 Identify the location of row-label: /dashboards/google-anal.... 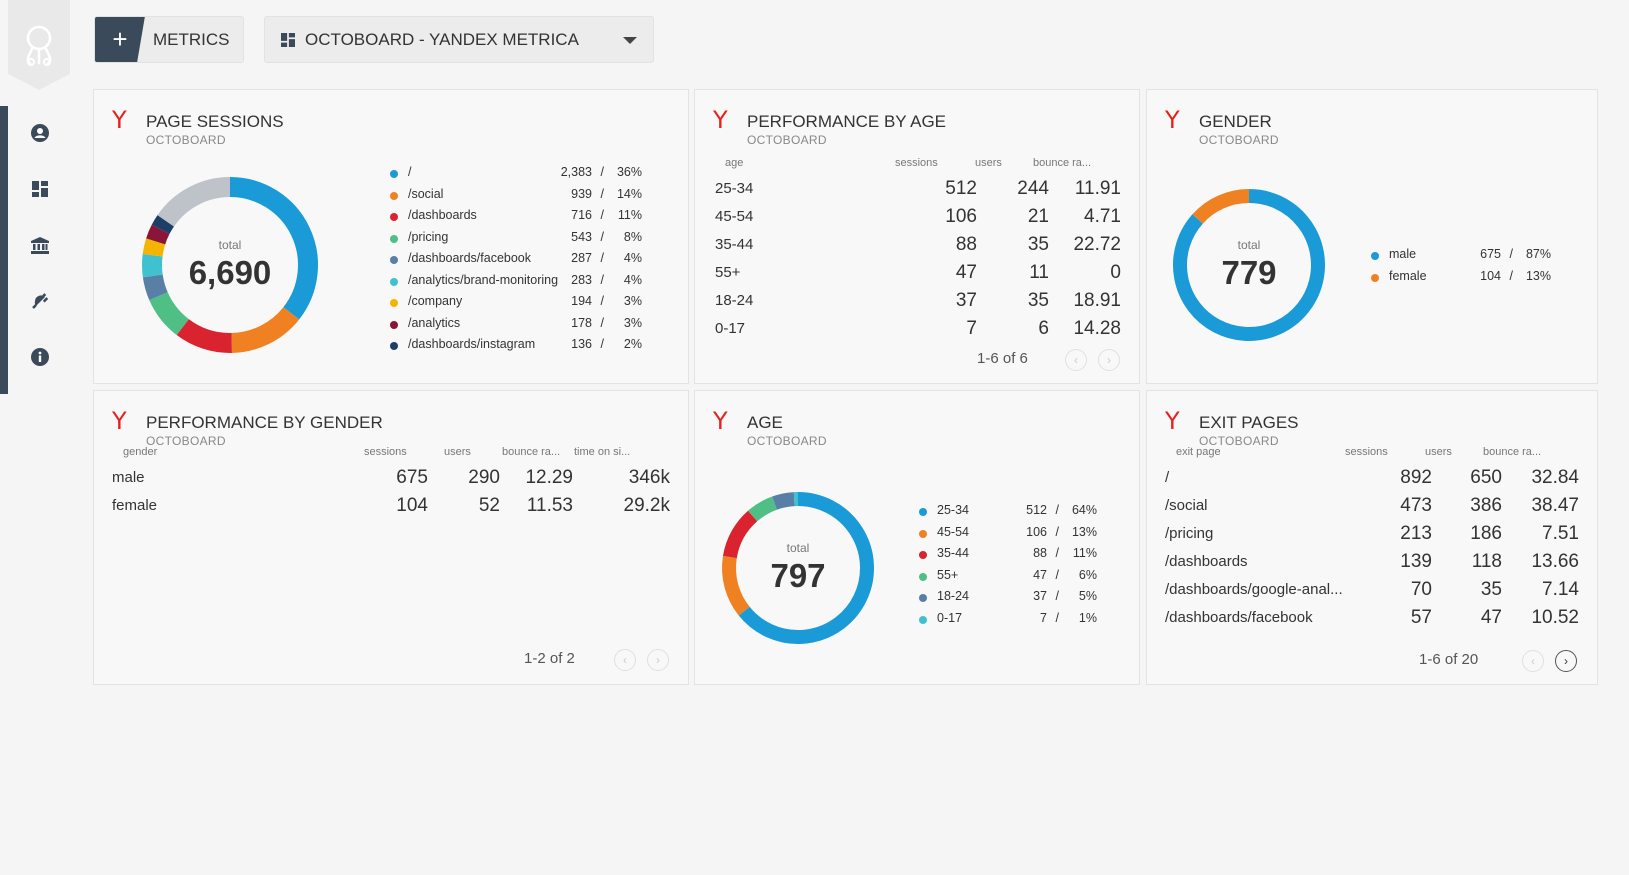
(1254, 589).